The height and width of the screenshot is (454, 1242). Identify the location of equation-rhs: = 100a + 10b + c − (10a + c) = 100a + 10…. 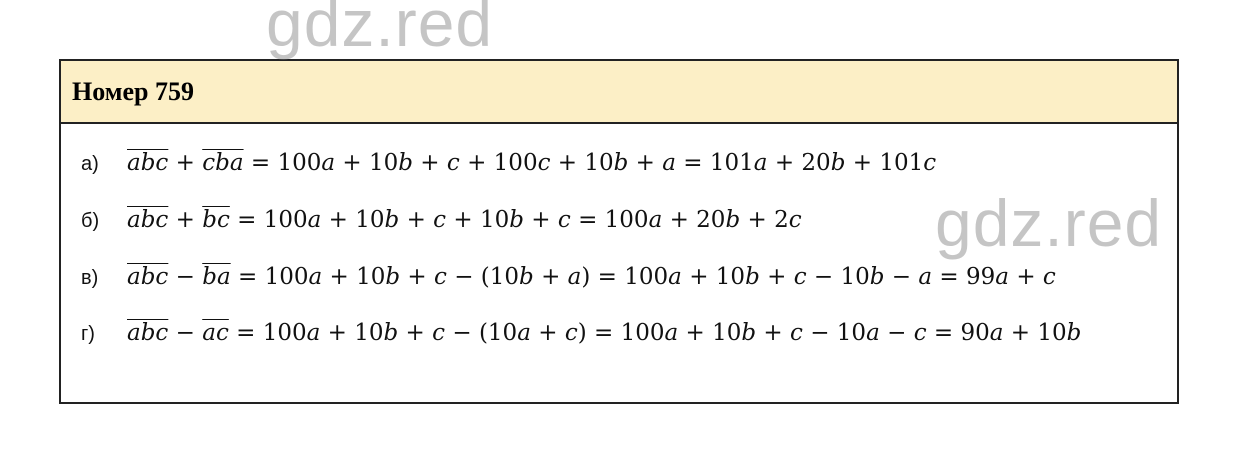
(655, 333).